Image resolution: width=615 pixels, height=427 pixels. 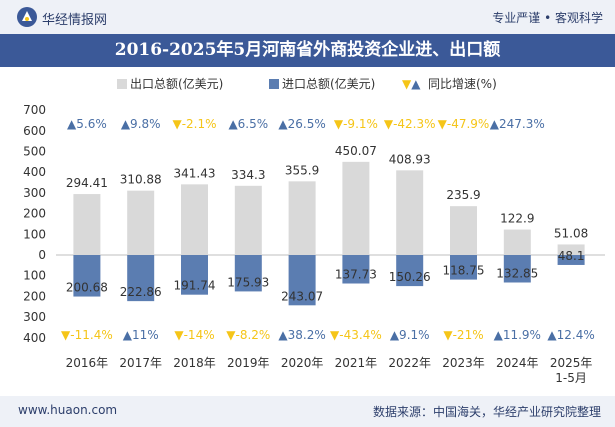 What do you see at coordinates (68, 410) in the screenshot?
I see `site-url: www.huaon.com` at bounding box center [68, 410].